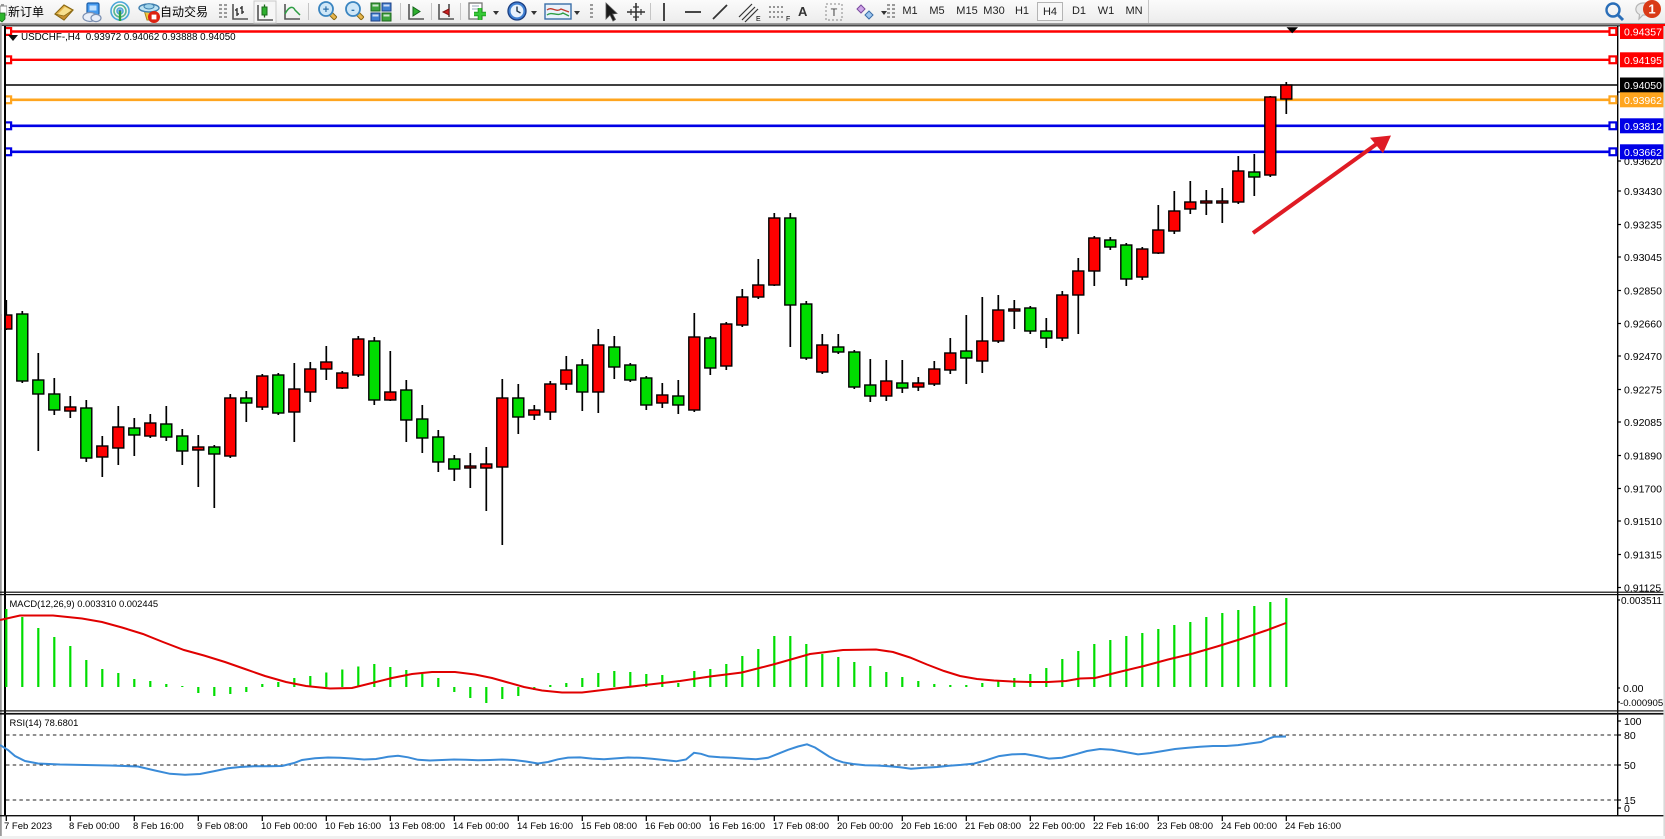 The image size is (1665, 839). What do you see at coordinates (1627, 809) in the screenshot?
I see `svg-text: 0` at bounding box center [1627, 809].